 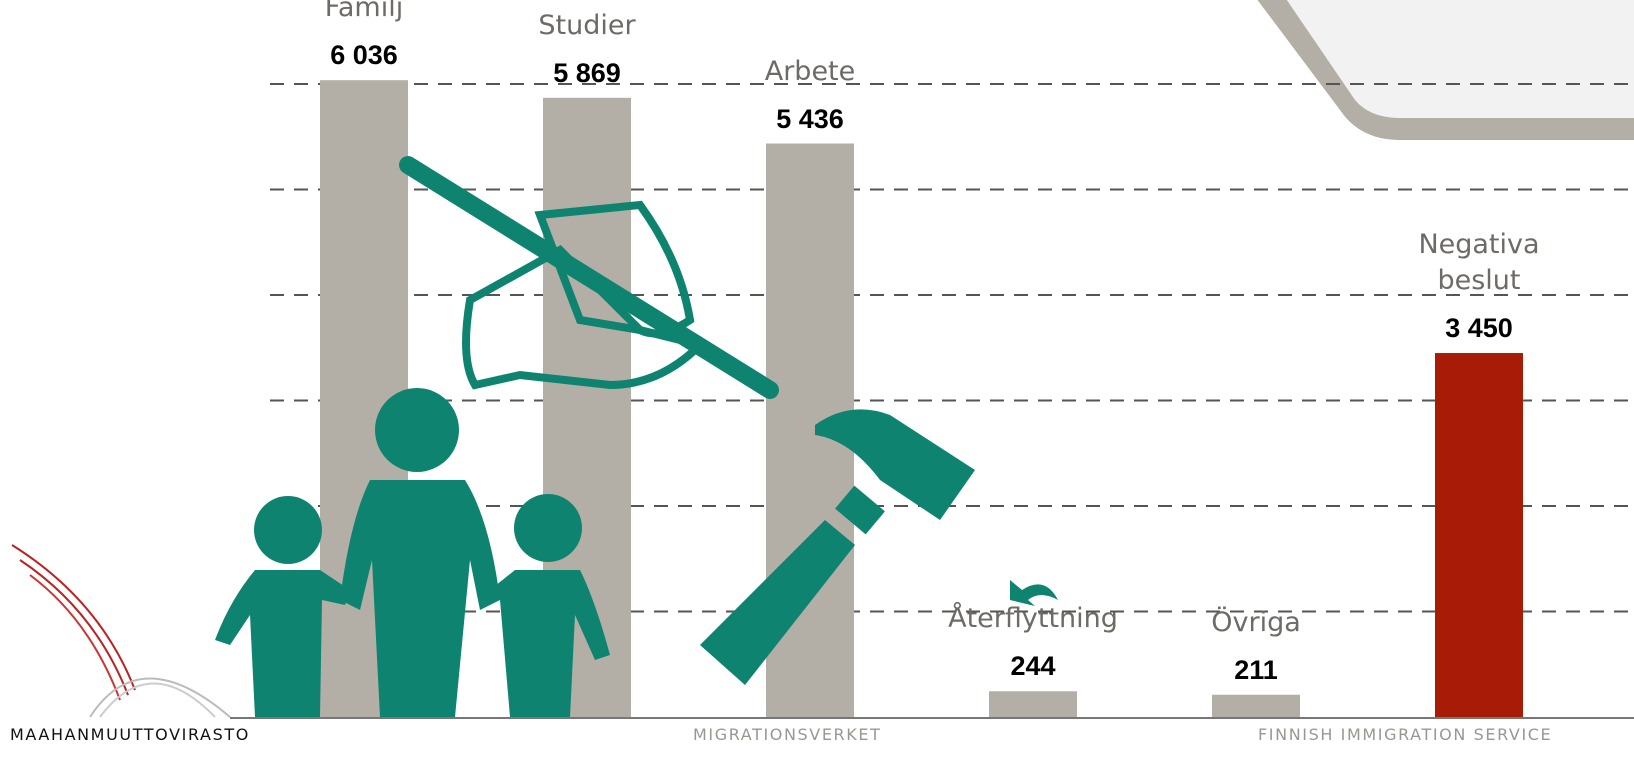 I want to click on footer-right: FINNISH IMMIGRATION SERVICE, so click(x=1405, y=734).